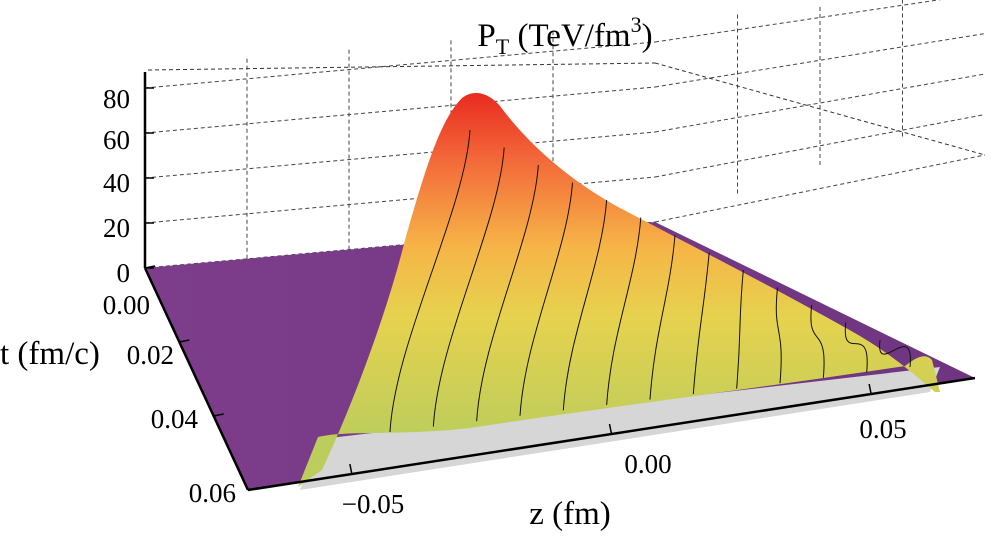 The image size is (1000, 537). I want to click on z-tick-label: 0, so click(124, 273).